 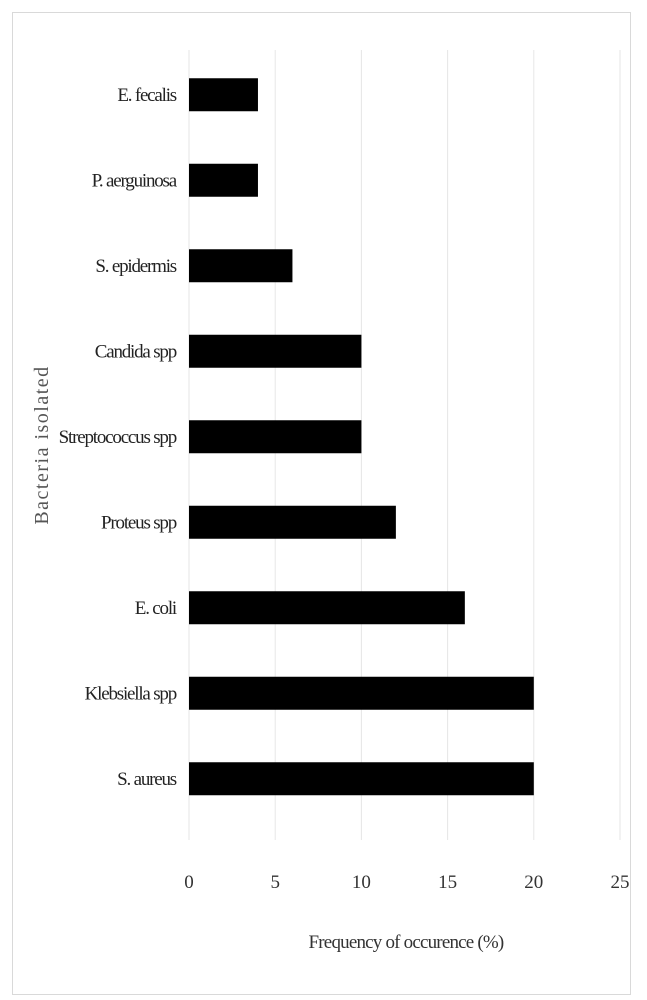 I want to click on category-label: S. aureus, so click(x=147, y=779).